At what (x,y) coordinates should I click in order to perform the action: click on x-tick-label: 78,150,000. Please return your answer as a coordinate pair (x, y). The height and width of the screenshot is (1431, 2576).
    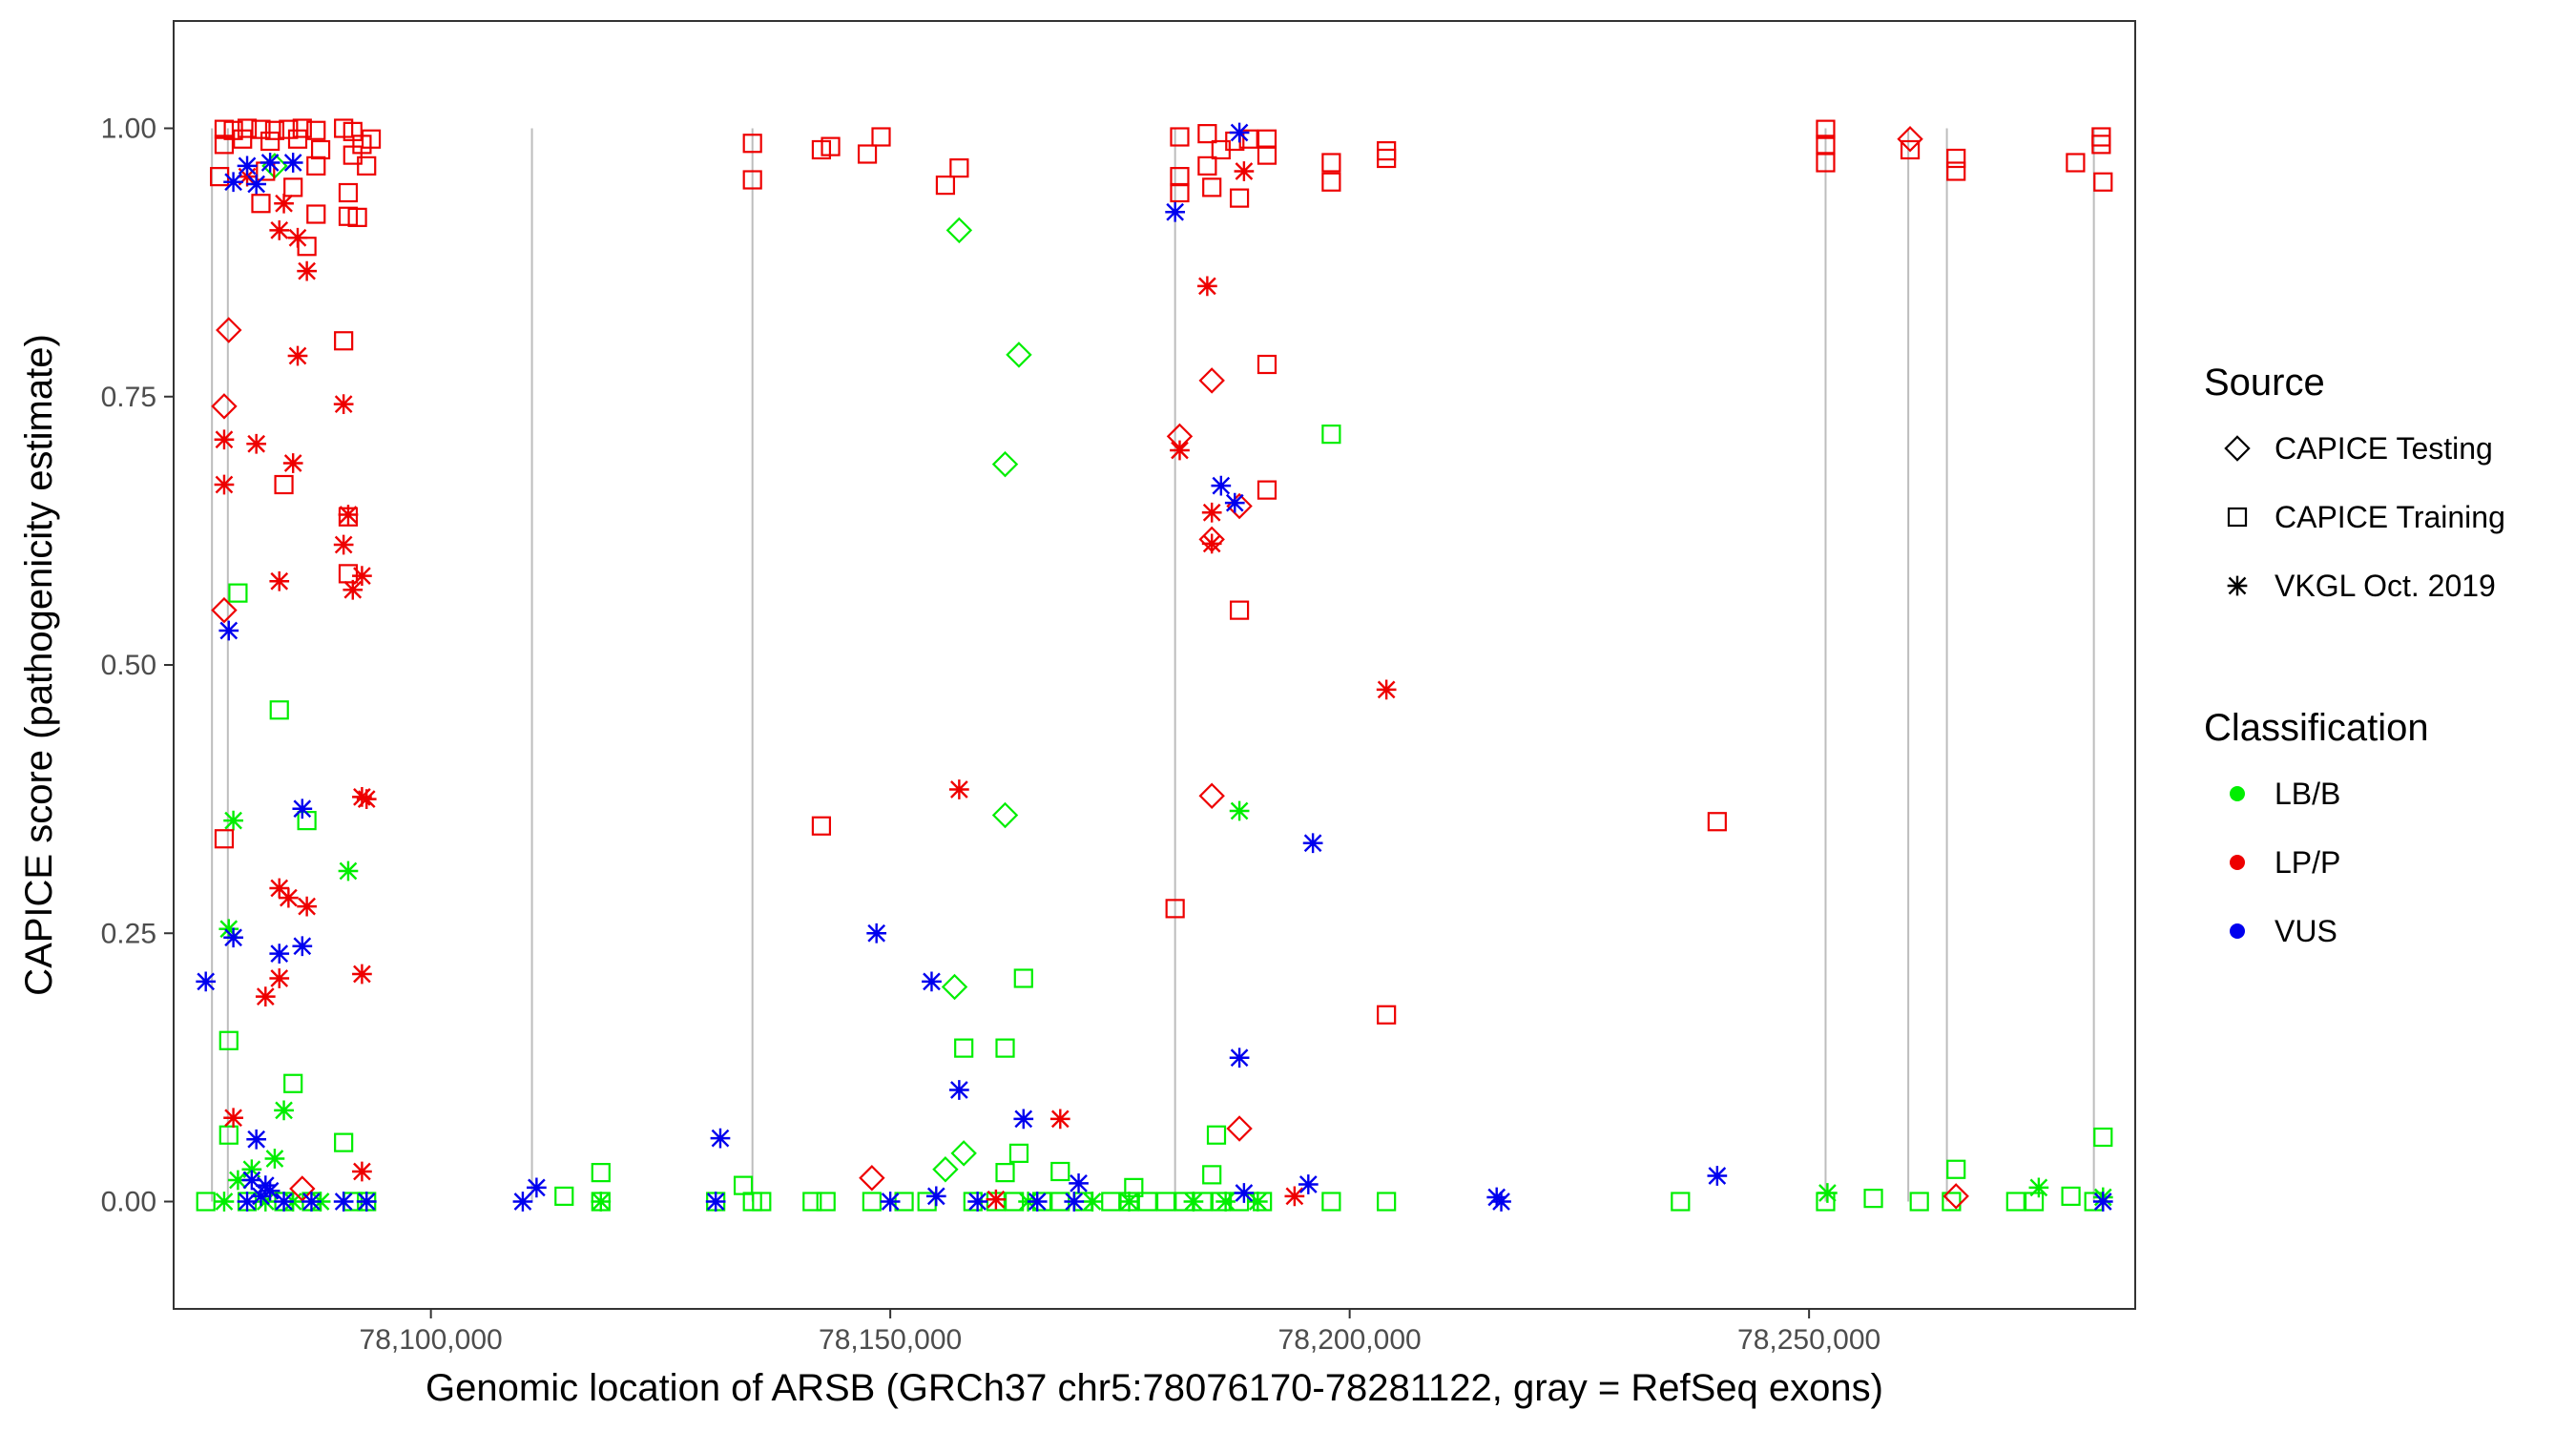
    Looking at the image, I should click on (890, 1340).